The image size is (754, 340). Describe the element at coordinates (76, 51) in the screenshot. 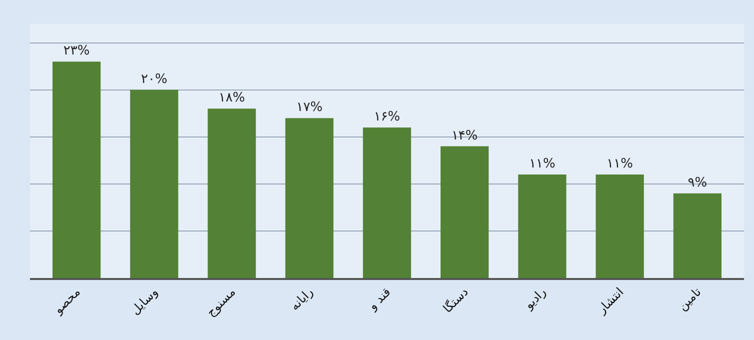

I see `data-label: ۲۳%` at that location.